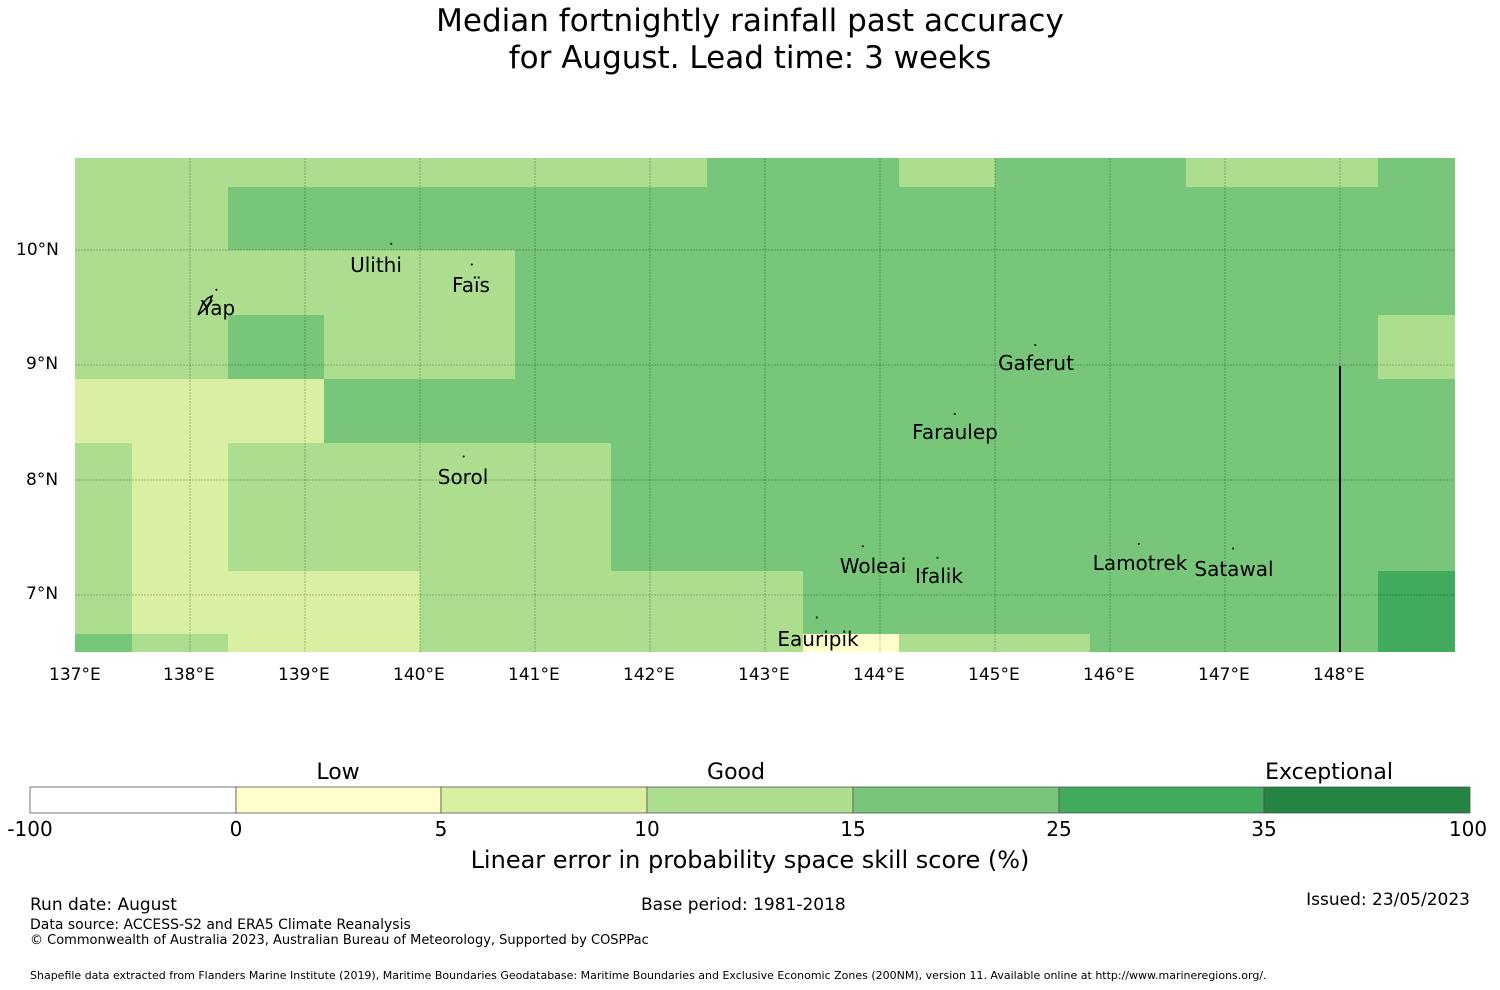 The width and height of the screenshot is (1500, 990). I want to click on lat-tick-9n: 9°N, so click(42, 364).